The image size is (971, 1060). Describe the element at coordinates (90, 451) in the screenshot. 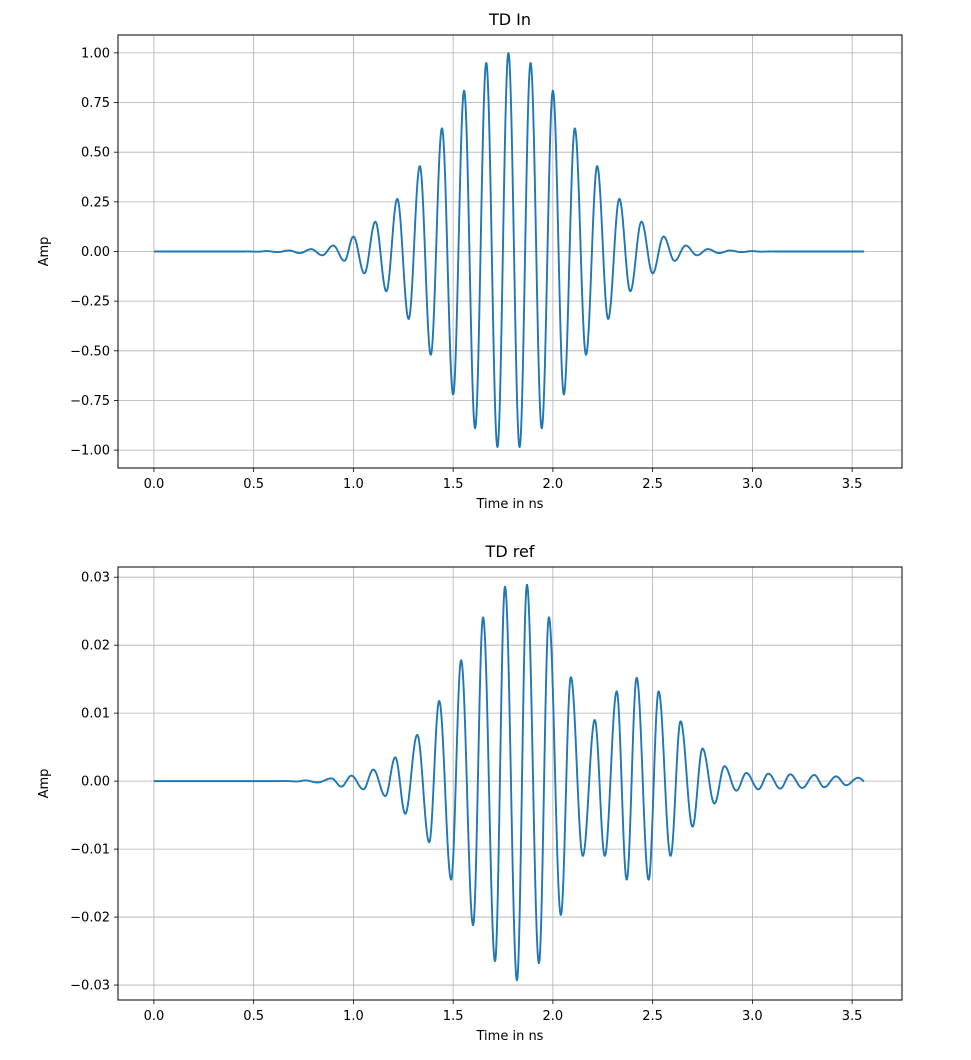

I see `y-tick-label: −1.00` at that location.